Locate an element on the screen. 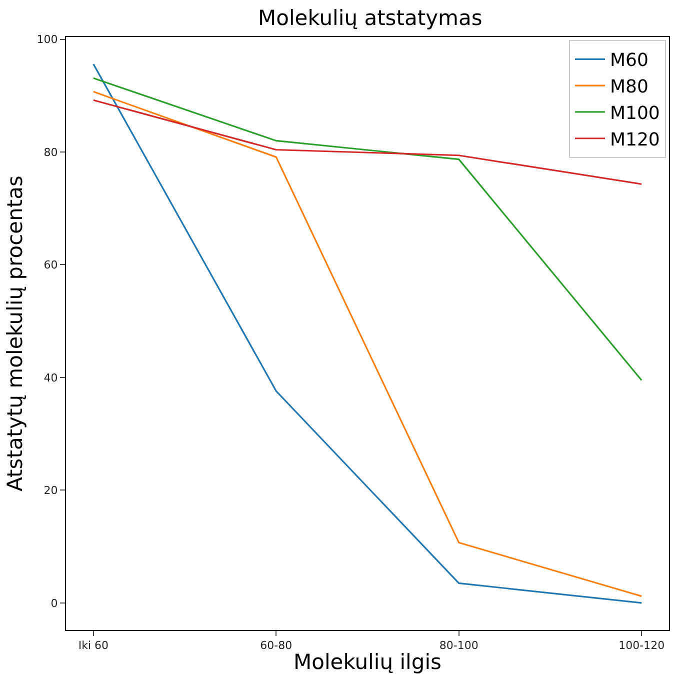 This screenshot has height=674, width=673. x-axis-title: Molekulių ilgis is located at coordinates (368, 662).